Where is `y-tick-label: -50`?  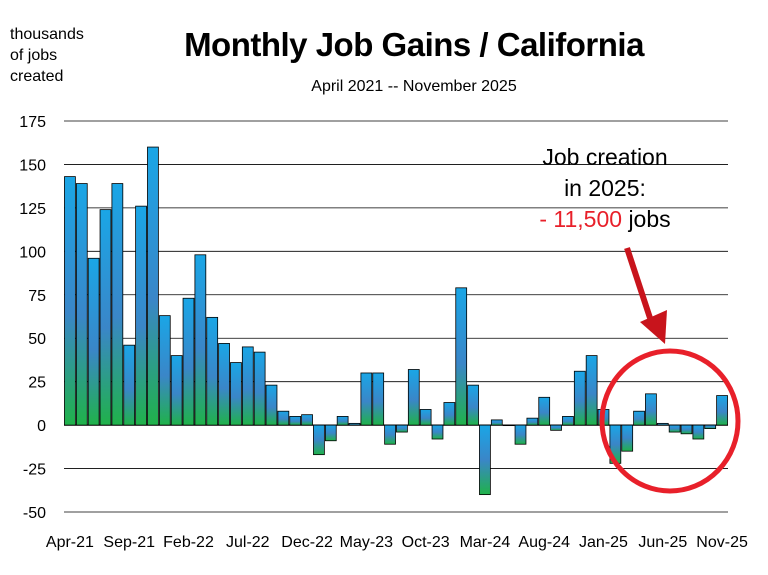 y-tick-label: -50 is located at coordinates (34, 513).